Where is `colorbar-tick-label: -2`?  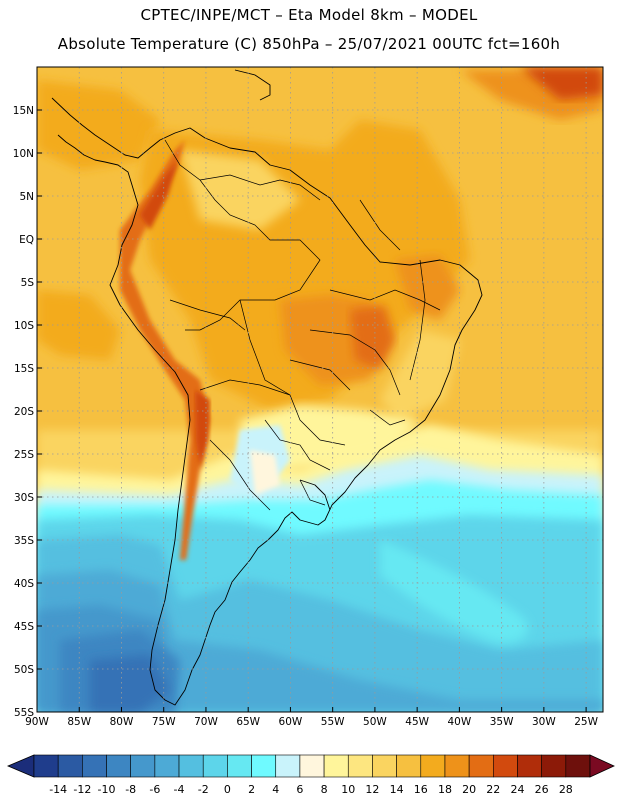
colorbar-tick-label: -2 is located at coordinates (203, 789).